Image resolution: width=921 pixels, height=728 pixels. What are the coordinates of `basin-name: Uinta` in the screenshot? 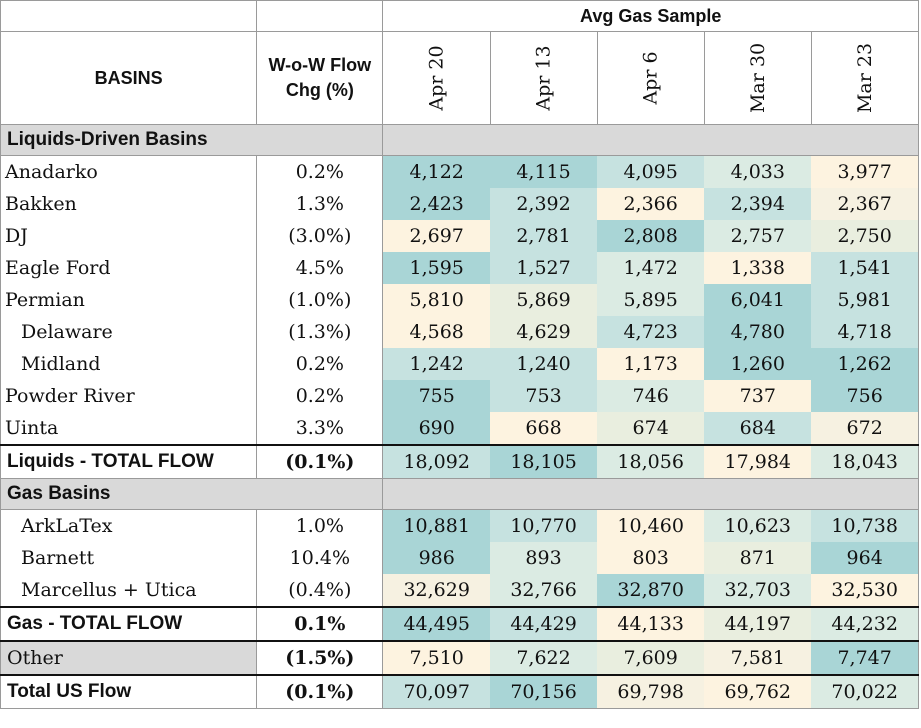 It's located at (129, 429).